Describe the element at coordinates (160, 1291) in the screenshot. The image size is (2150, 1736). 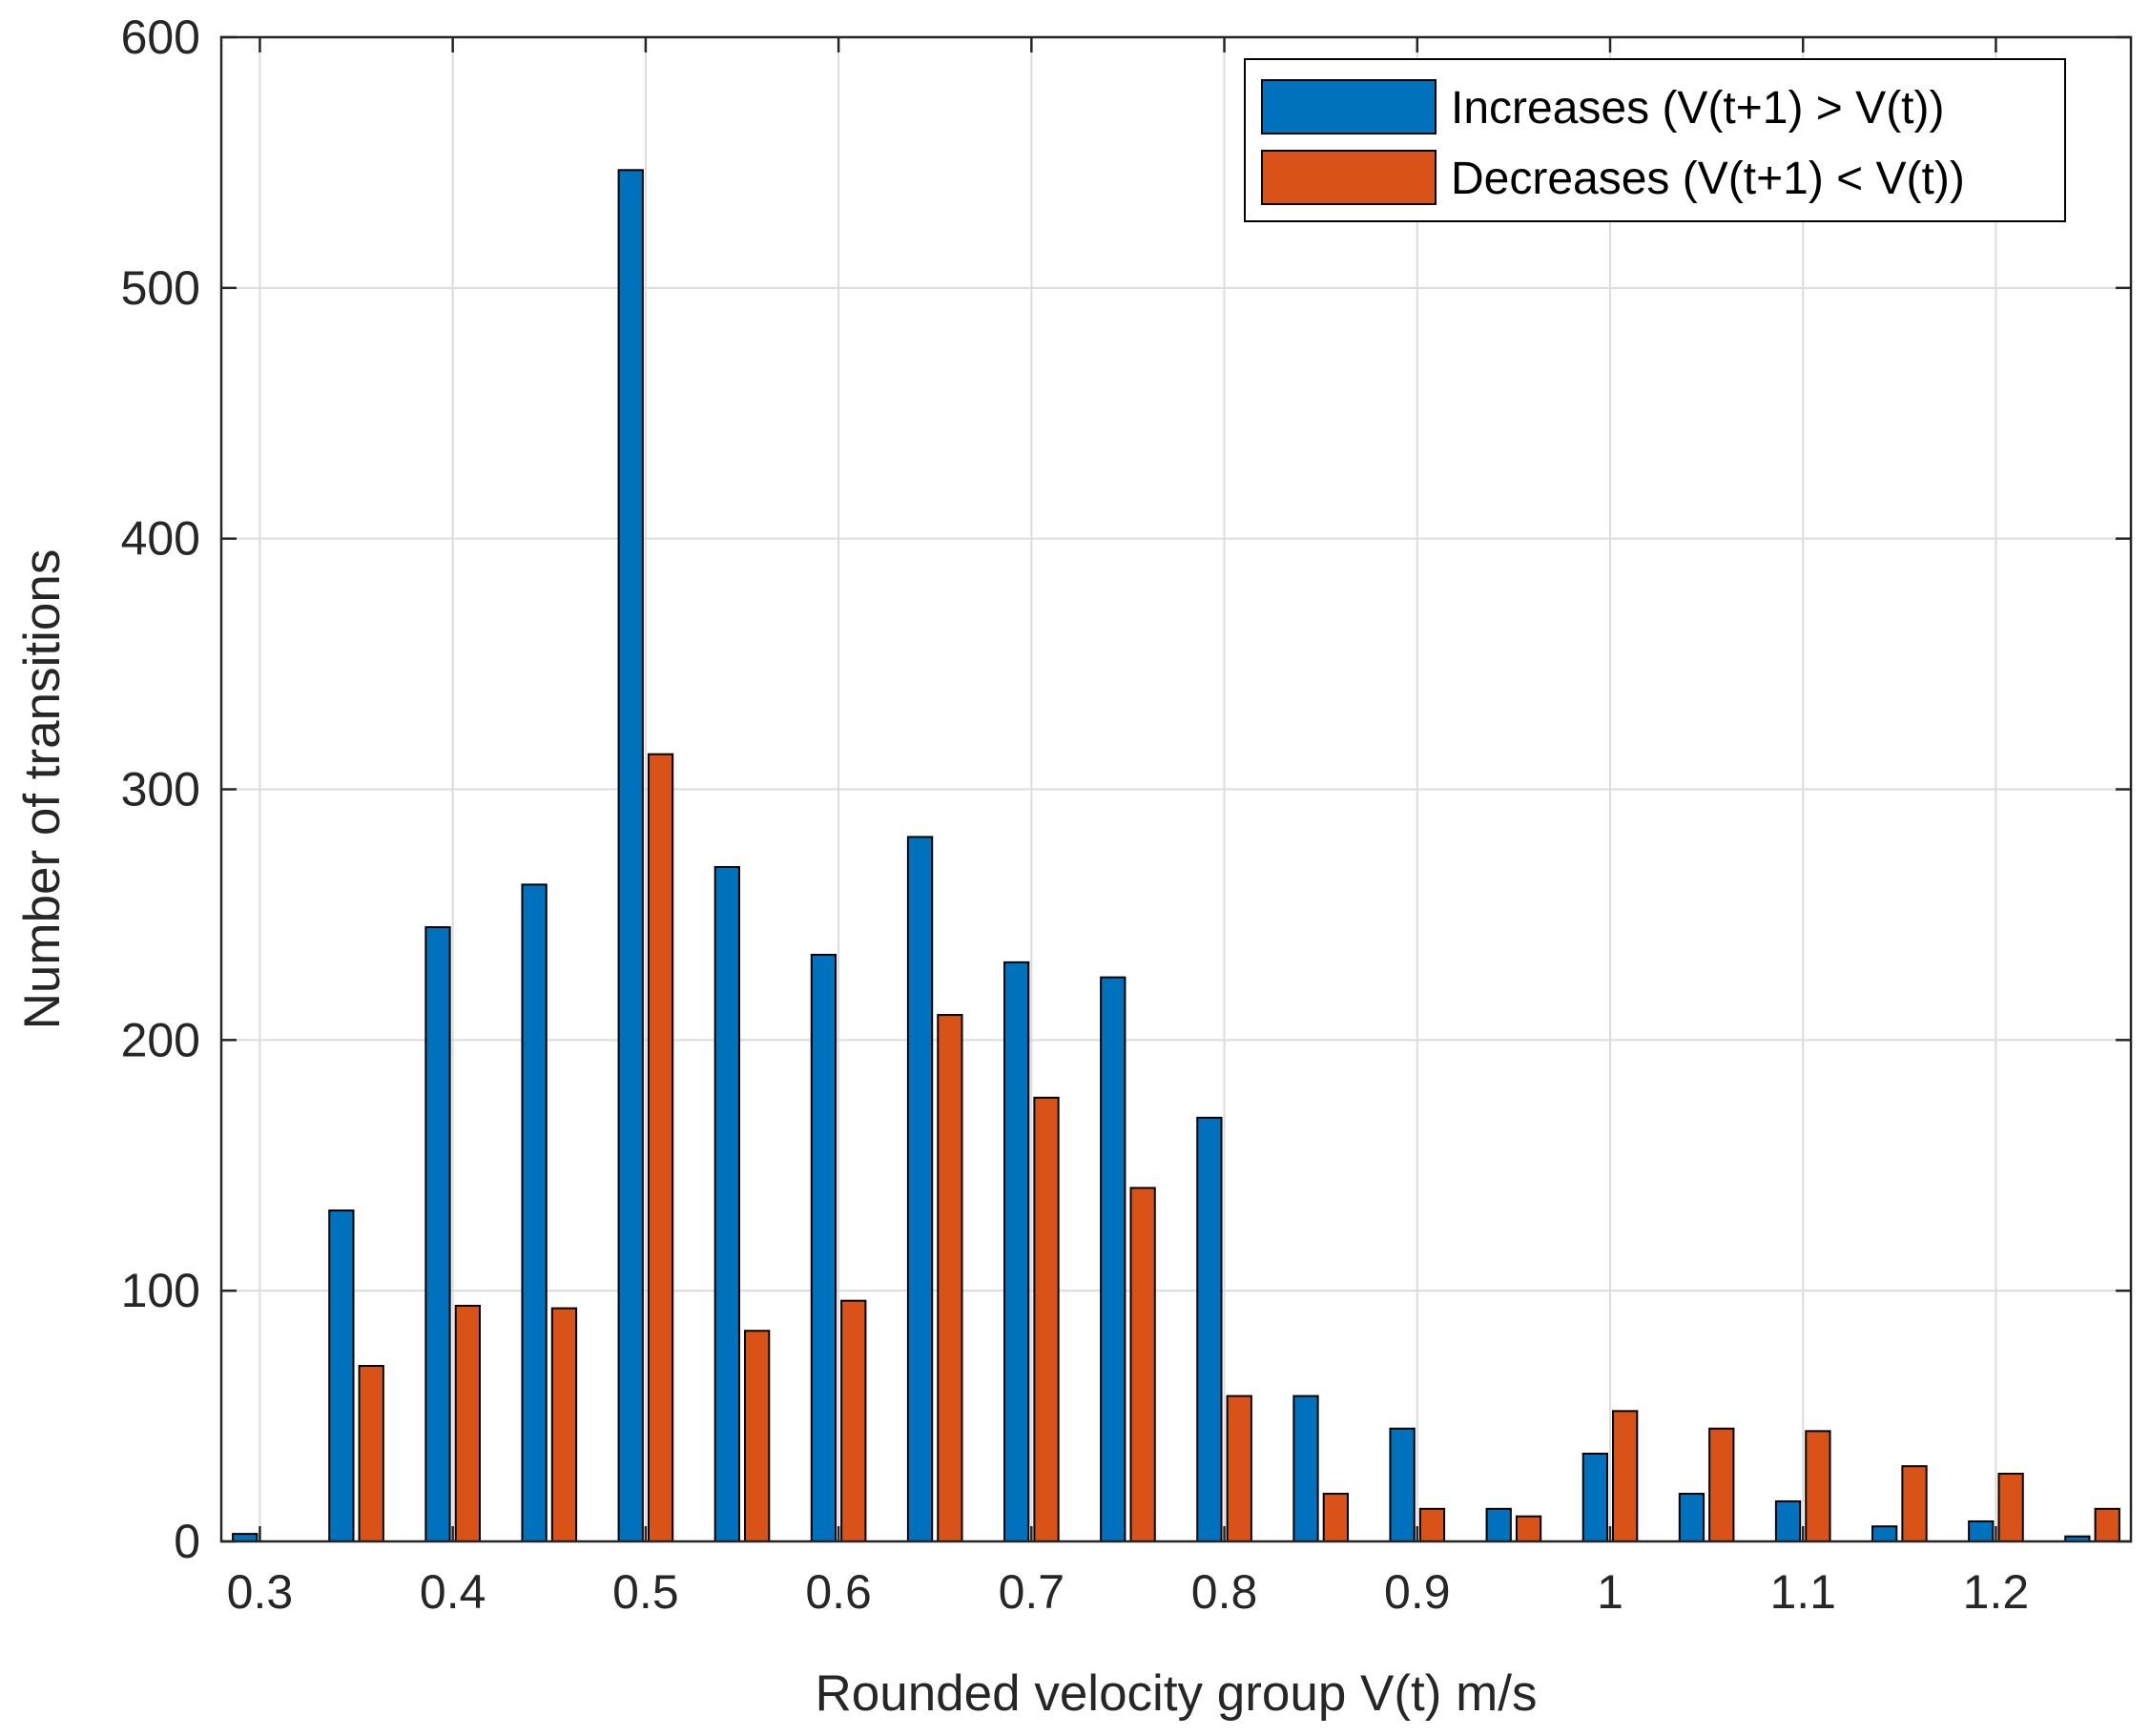
I see `y-tick-label-1: 100` at that location.